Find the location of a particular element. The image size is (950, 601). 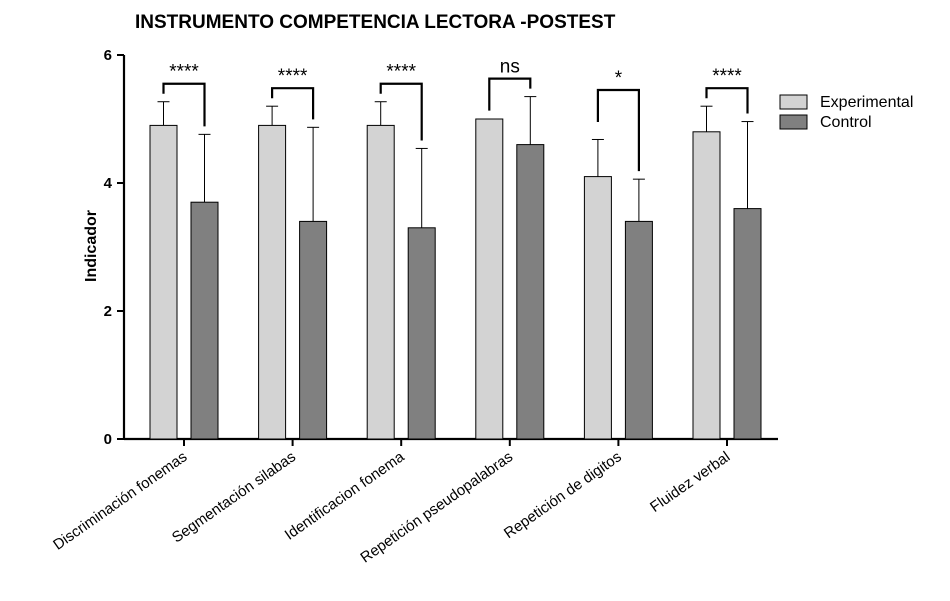

x-tick-label: Discriminación fonemas is located at coordinates (120, 500).